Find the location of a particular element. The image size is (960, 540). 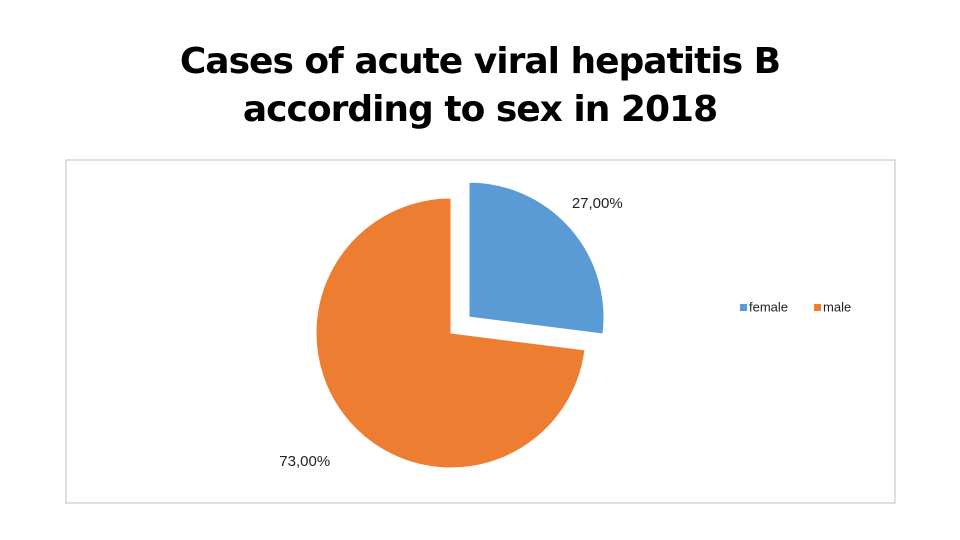

data-label: 73,00% is located at coordinates (304, 461).